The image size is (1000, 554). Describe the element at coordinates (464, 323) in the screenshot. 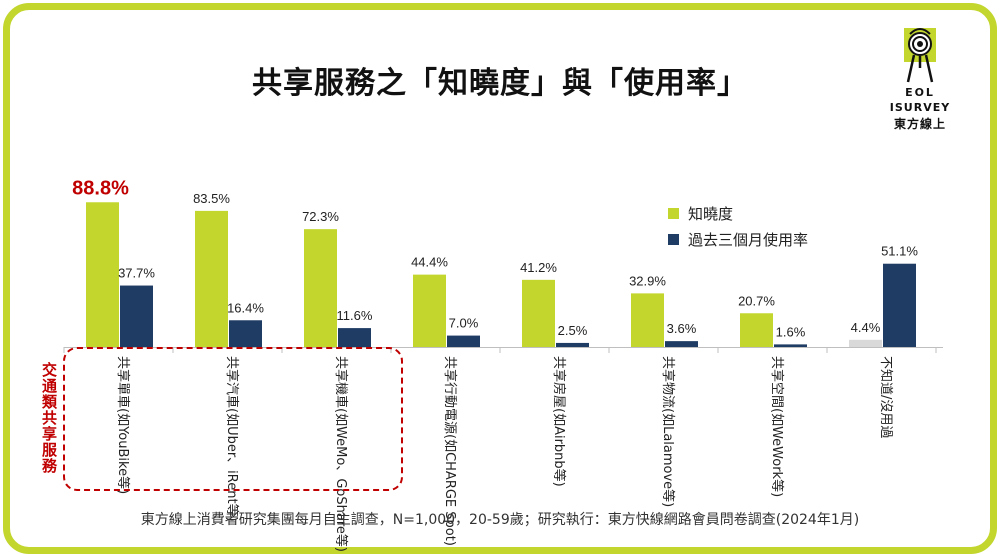

I see `usage-data-label: 7.0%` at that location.